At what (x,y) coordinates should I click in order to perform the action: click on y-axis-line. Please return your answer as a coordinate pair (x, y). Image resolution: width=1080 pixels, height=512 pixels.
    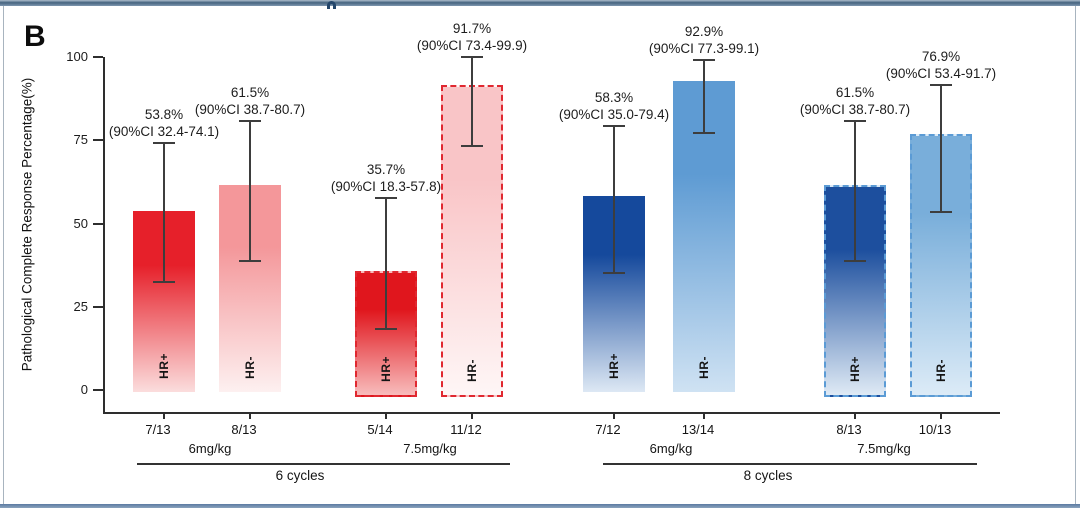
    Looking at the image, I should click on (104, 235).